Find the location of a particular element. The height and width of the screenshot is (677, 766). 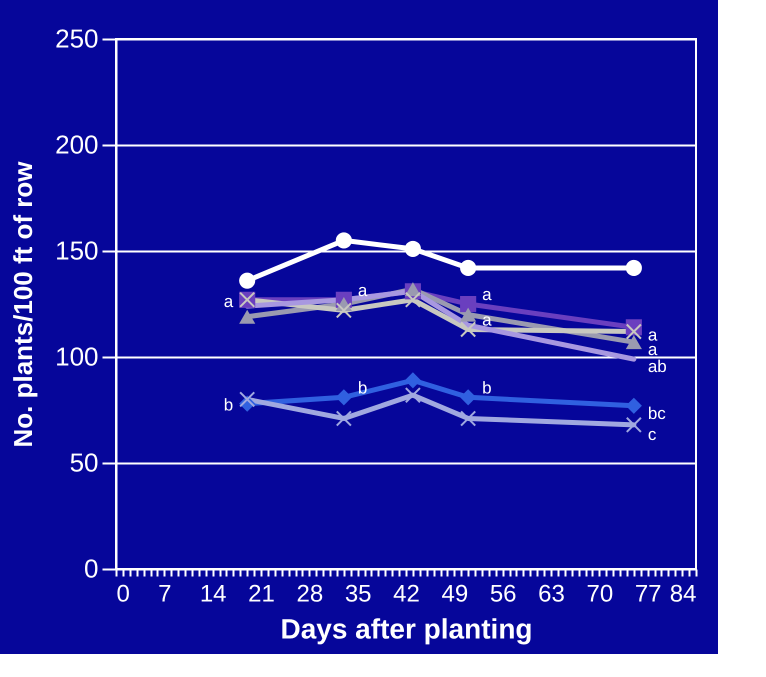

x-tick-label: 56 is located at coordinates (503, 594).